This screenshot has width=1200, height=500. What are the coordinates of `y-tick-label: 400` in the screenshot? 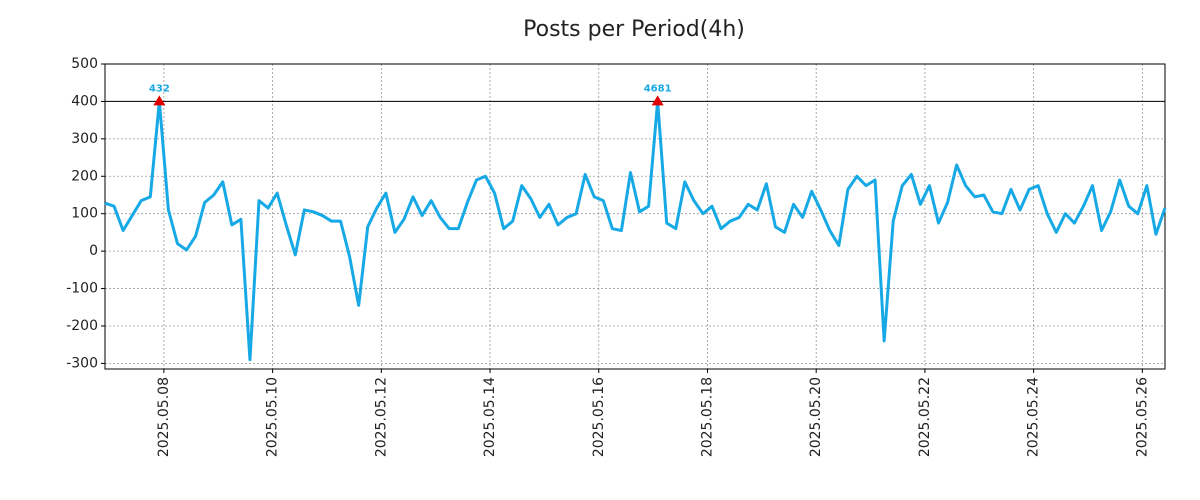 It's located at (84, 101).